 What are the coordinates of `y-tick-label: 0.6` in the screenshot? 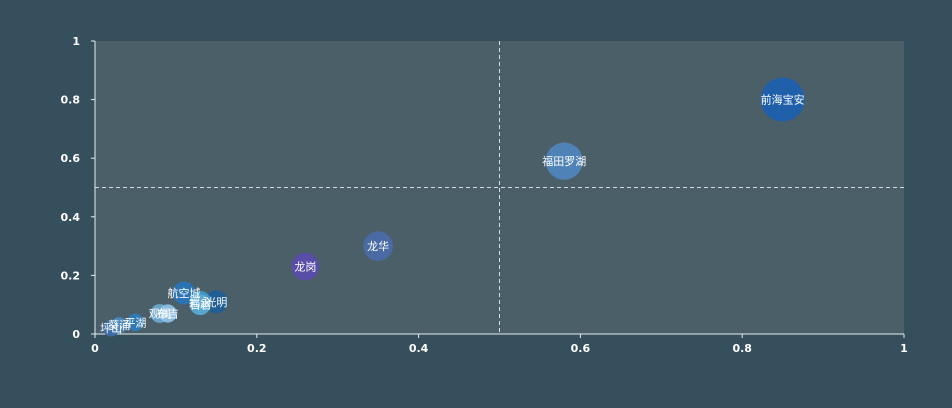 It's located at (71, 158).